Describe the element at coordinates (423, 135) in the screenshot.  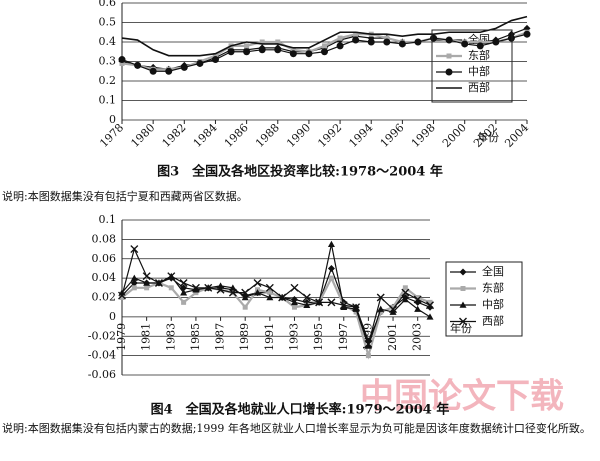
I see `x-tick-label: 1998` at that location.